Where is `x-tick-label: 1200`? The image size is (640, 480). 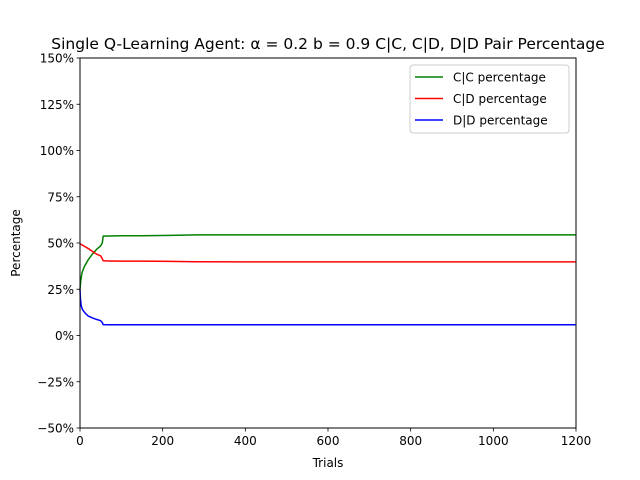 x-tick-label: 1200 is located at coordinates (576, 441).